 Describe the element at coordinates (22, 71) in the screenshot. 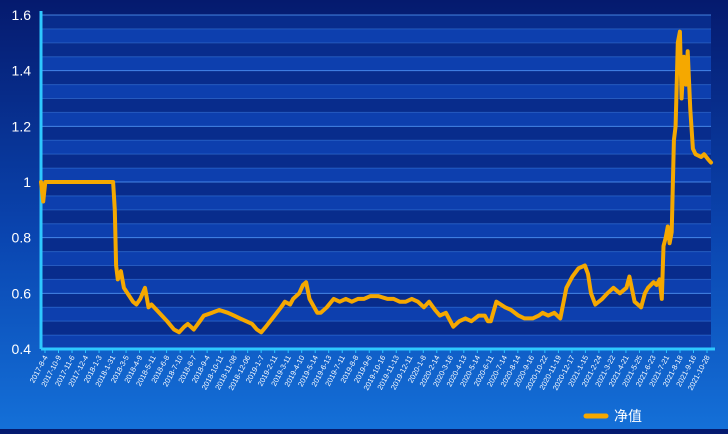

I see `y-tick-label: 1.4` at that location.